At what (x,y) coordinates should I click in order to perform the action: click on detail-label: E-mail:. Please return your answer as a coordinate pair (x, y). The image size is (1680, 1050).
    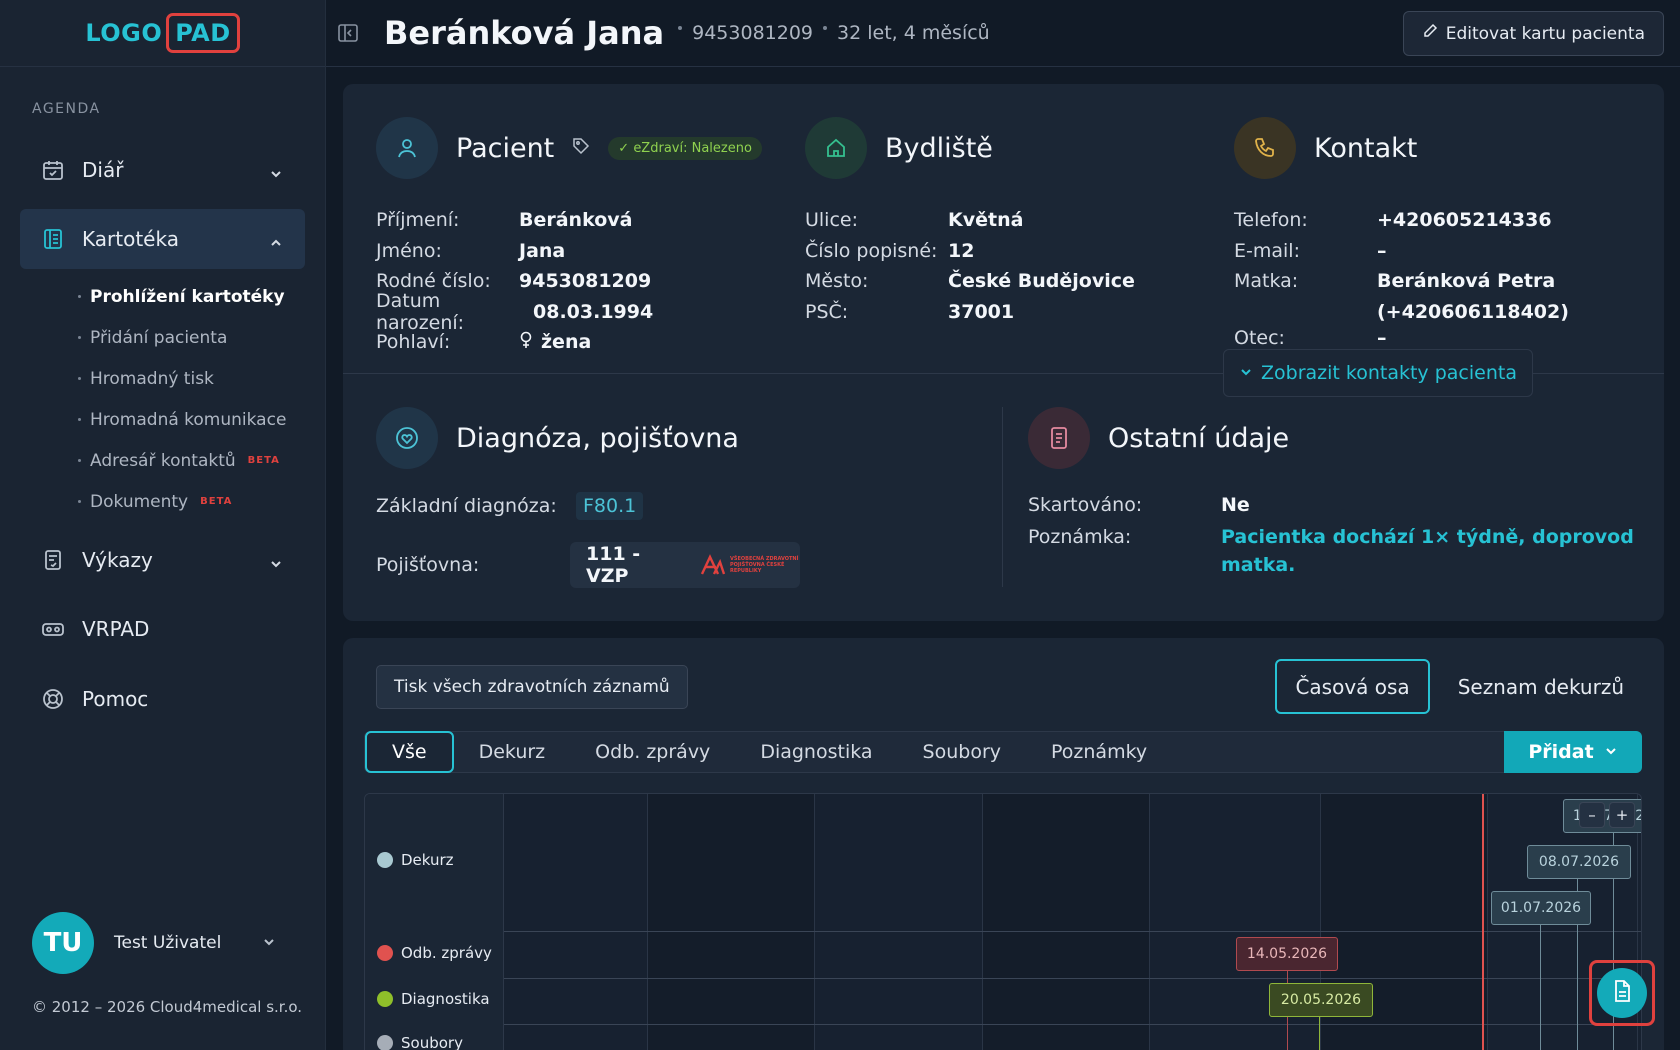
    Looking at the image, I should click on (1267, 250).